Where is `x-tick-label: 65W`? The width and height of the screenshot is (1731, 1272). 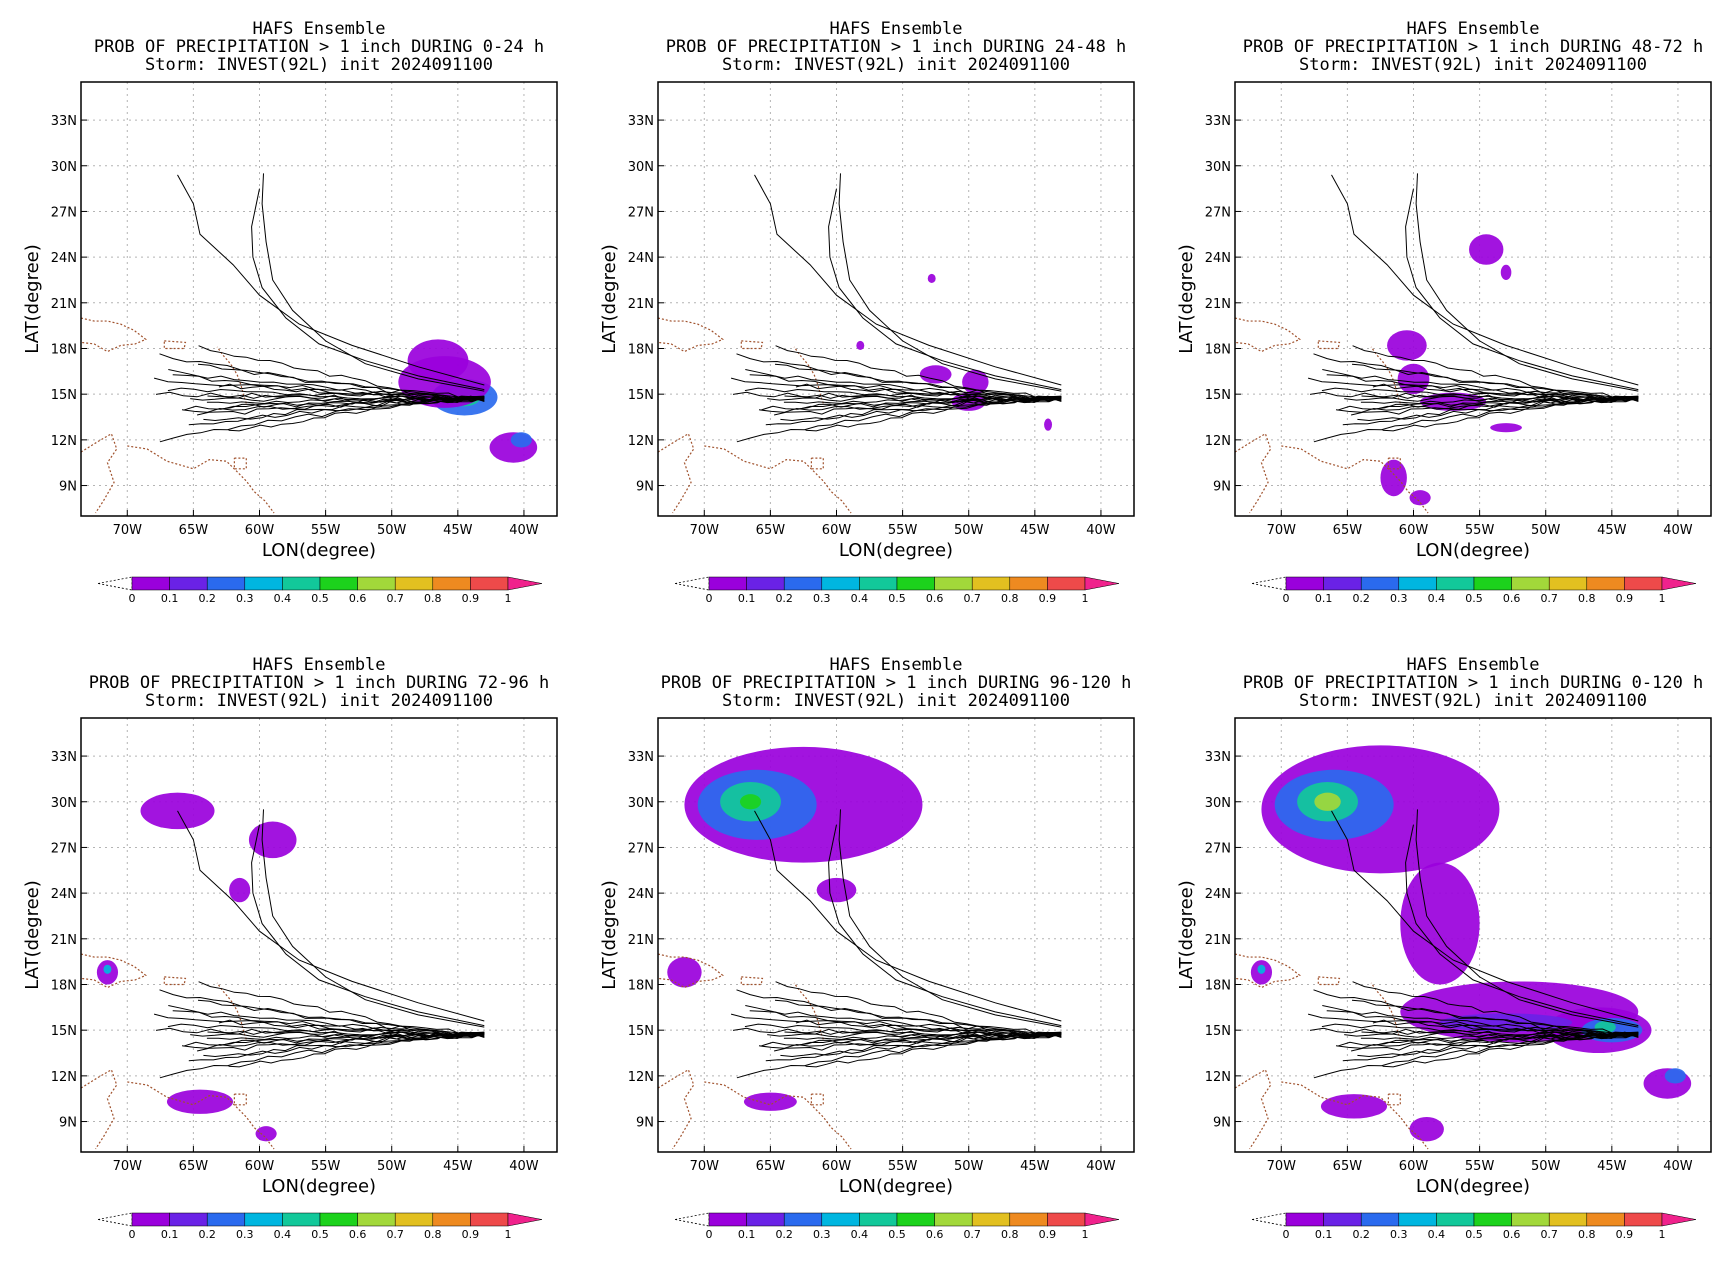 x-tick-label: 65W is located at coordinates (1348, 1166).